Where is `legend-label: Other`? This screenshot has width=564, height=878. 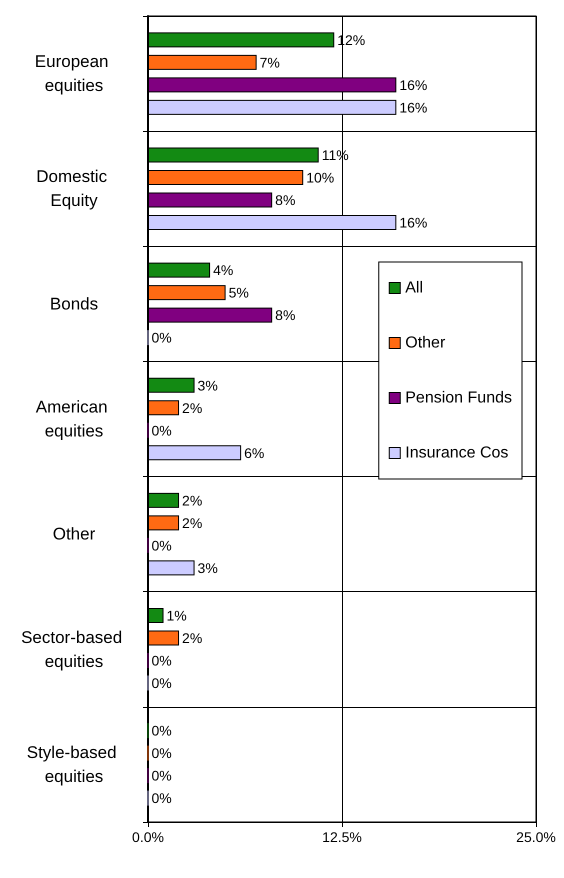 legend-label: Other is located at coordinates (425, 343).